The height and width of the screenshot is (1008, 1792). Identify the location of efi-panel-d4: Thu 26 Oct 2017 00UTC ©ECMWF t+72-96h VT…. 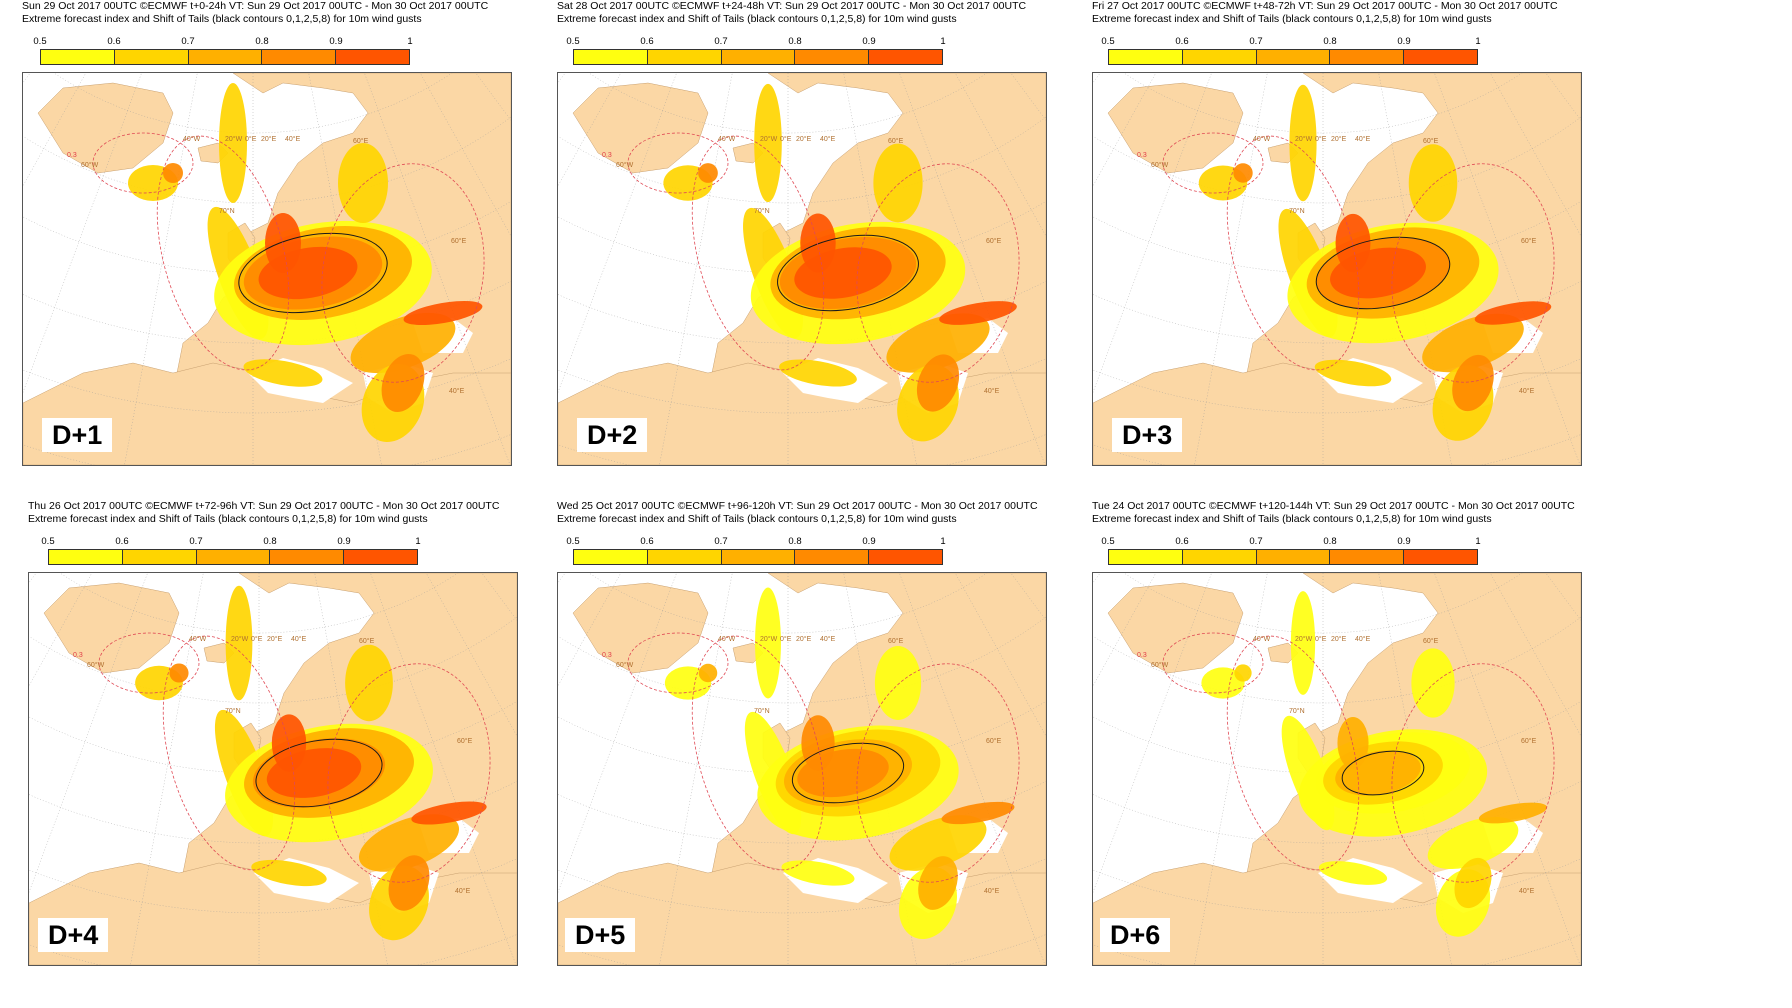
(260, 735).